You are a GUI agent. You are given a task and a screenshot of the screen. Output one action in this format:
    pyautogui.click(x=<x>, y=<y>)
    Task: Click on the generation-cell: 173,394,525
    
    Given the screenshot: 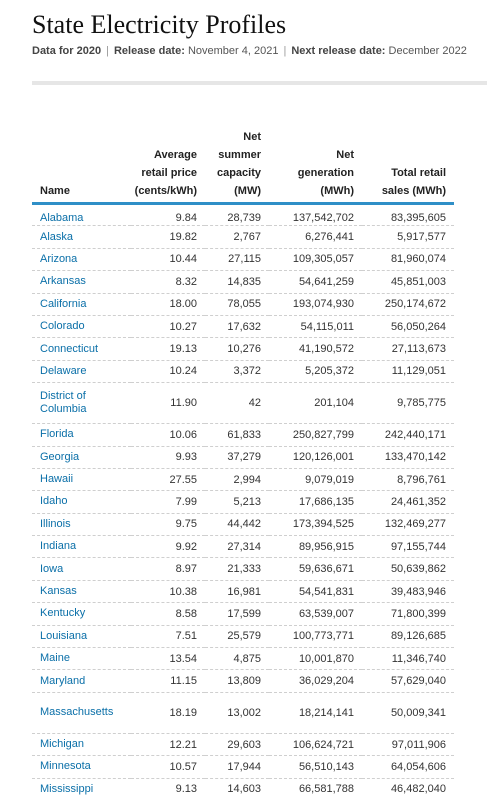 What is the action you would take?
    pyautogui.click(x=315, y=525)
    